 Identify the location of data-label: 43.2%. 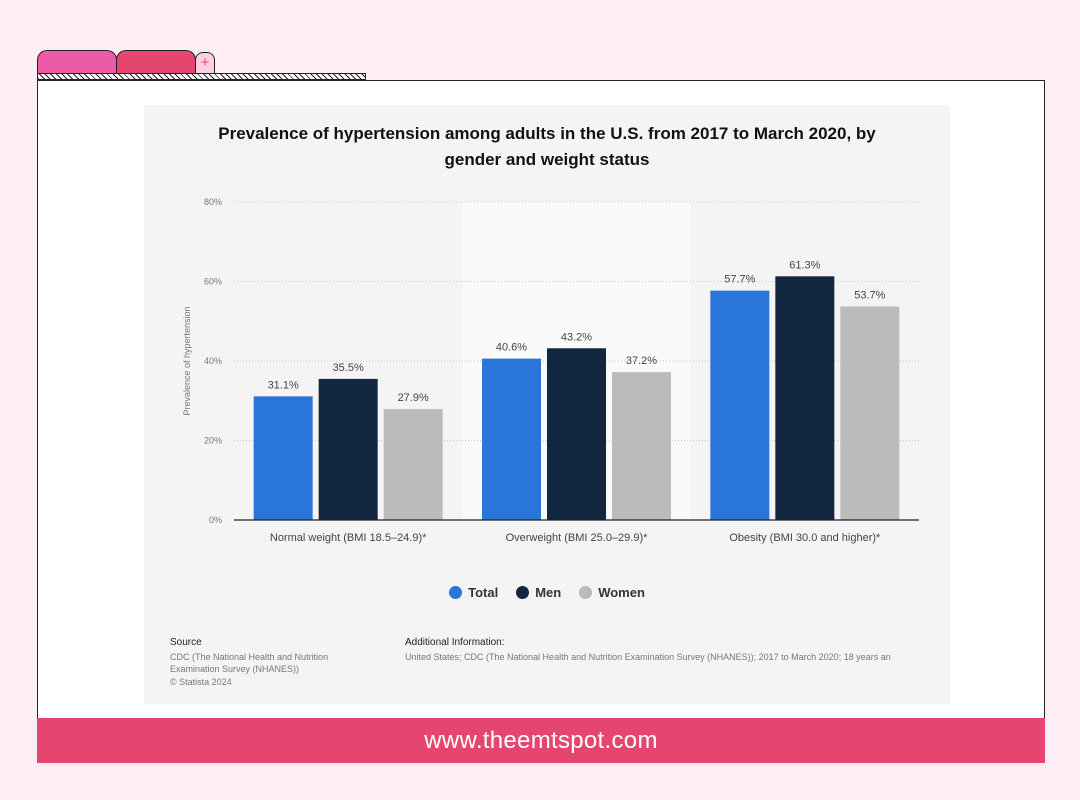
(576, 337).